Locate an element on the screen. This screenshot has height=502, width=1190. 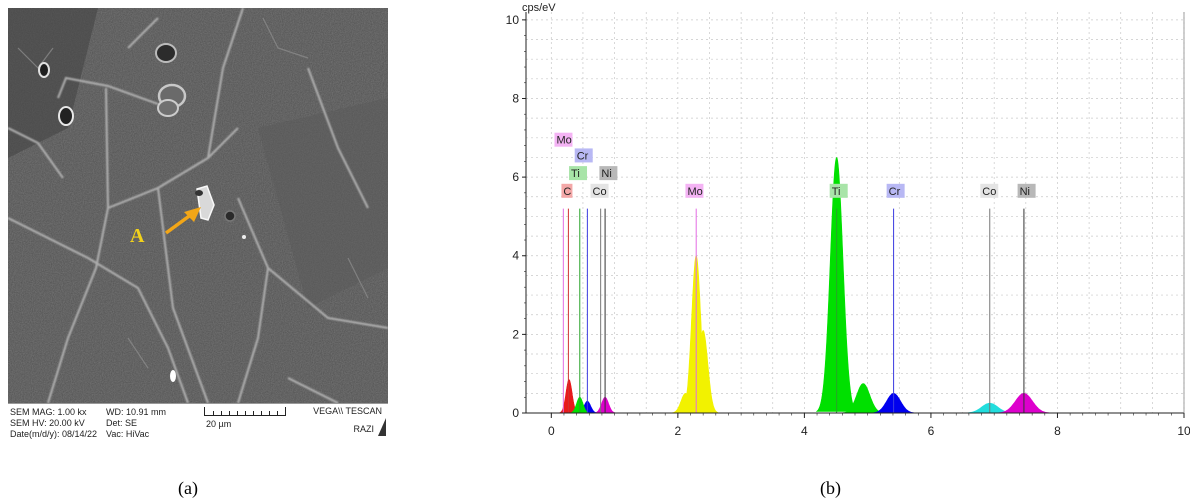
scale-block: 20 µm is located at coordinates (245, 418).